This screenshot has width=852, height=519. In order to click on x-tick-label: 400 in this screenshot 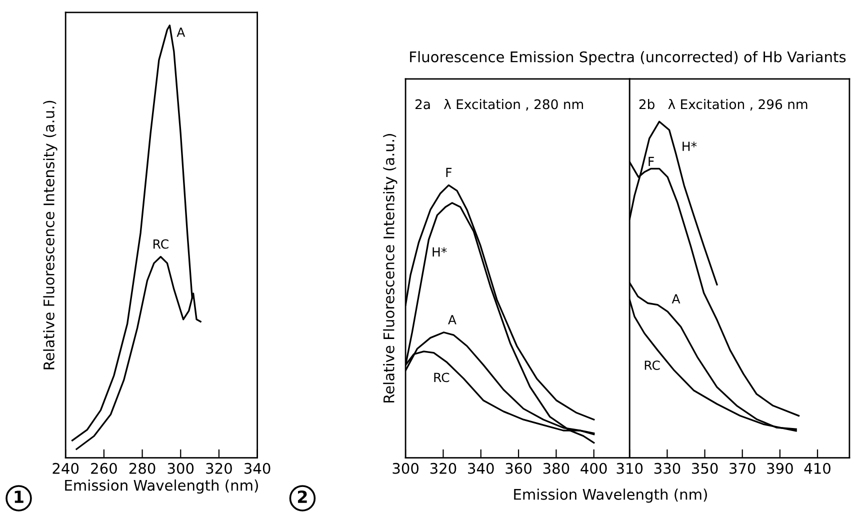, I will do `click(593, 468)`.